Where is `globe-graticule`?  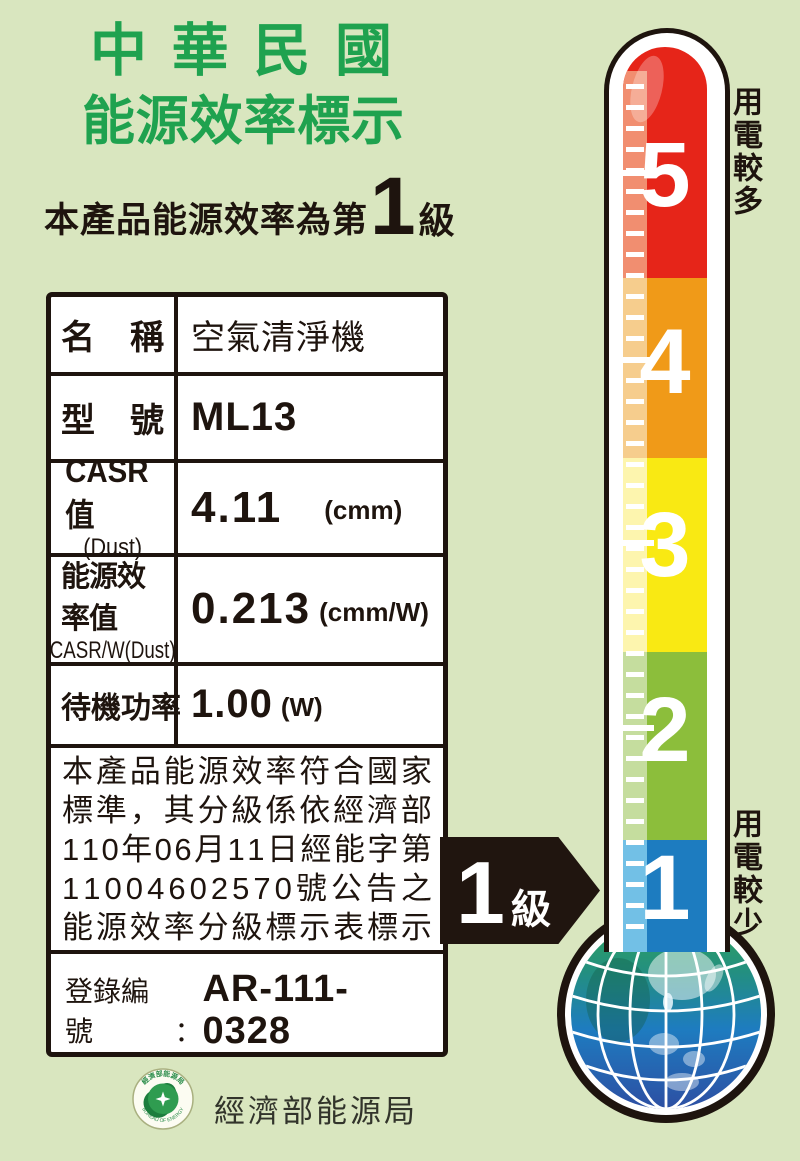
globe-graticule is located at coordinates (666, 1014).